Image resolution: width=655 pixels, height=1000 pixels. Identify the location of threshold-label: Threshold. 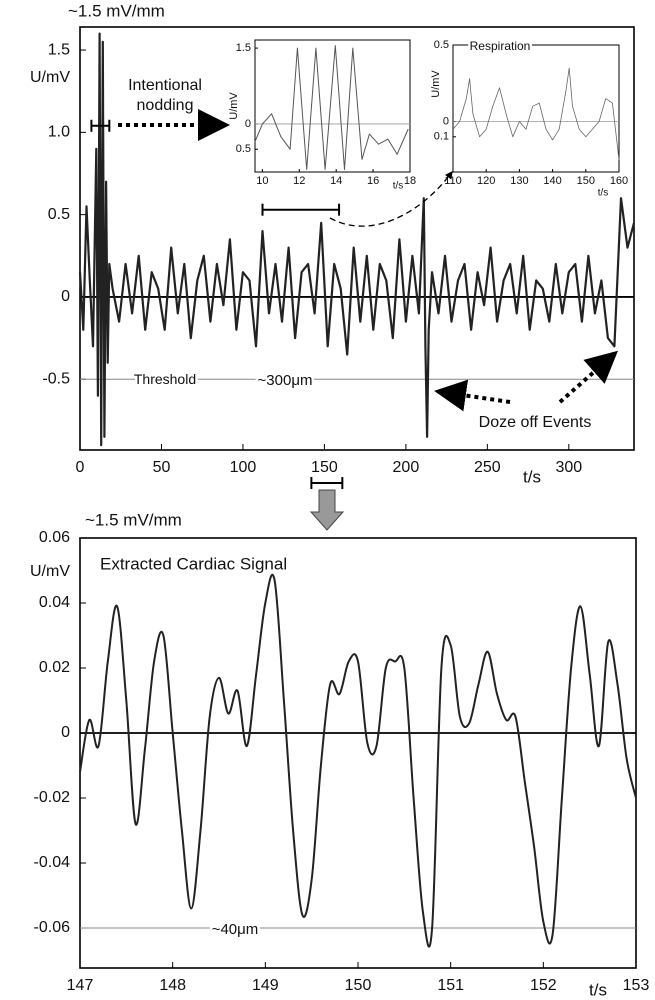
(165, 379).